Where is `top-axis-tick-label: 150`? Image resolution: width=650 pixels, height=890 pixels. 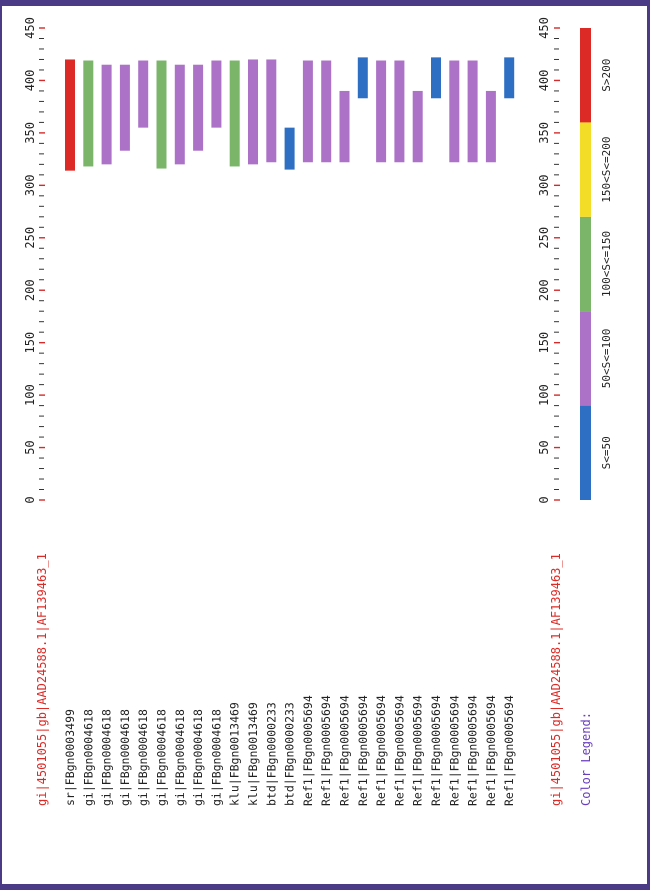 top-axis-tick-label: 150 is located at coordinates (30, 343).